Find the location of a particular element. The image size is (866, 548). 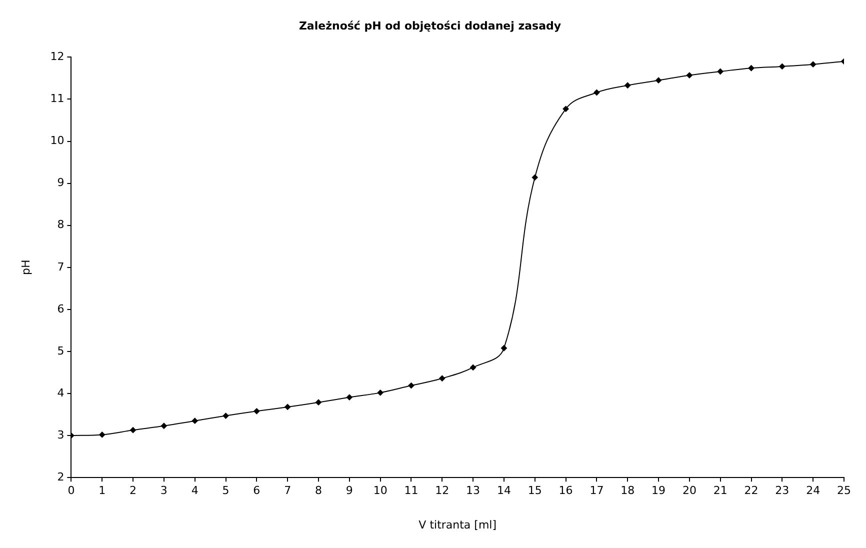

x-tick-label: 25 is located at coordinates (844, 491).